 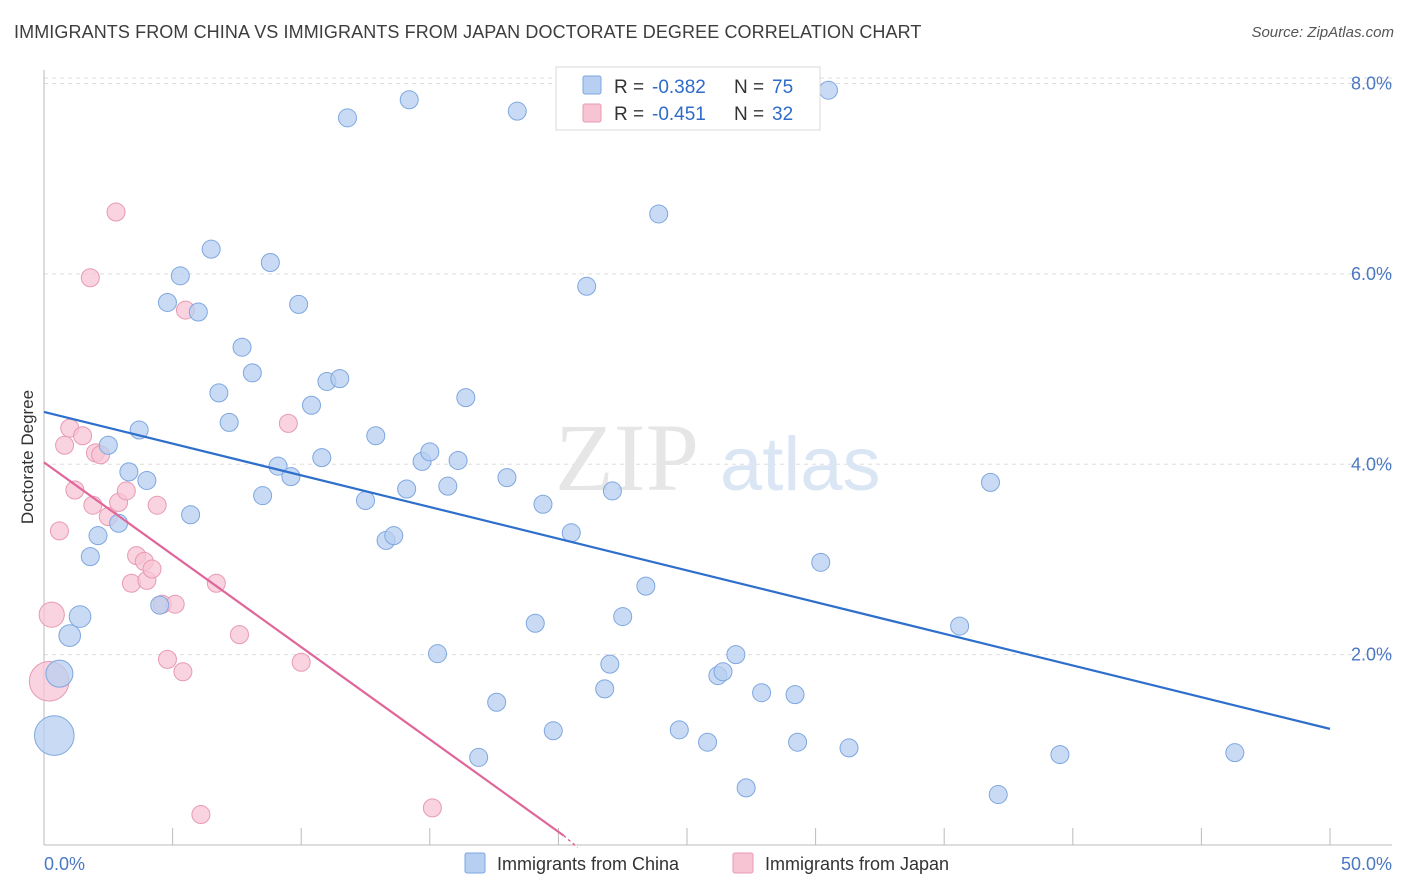 I want to click on china-r-label: R =, so click(x=629, y=87).